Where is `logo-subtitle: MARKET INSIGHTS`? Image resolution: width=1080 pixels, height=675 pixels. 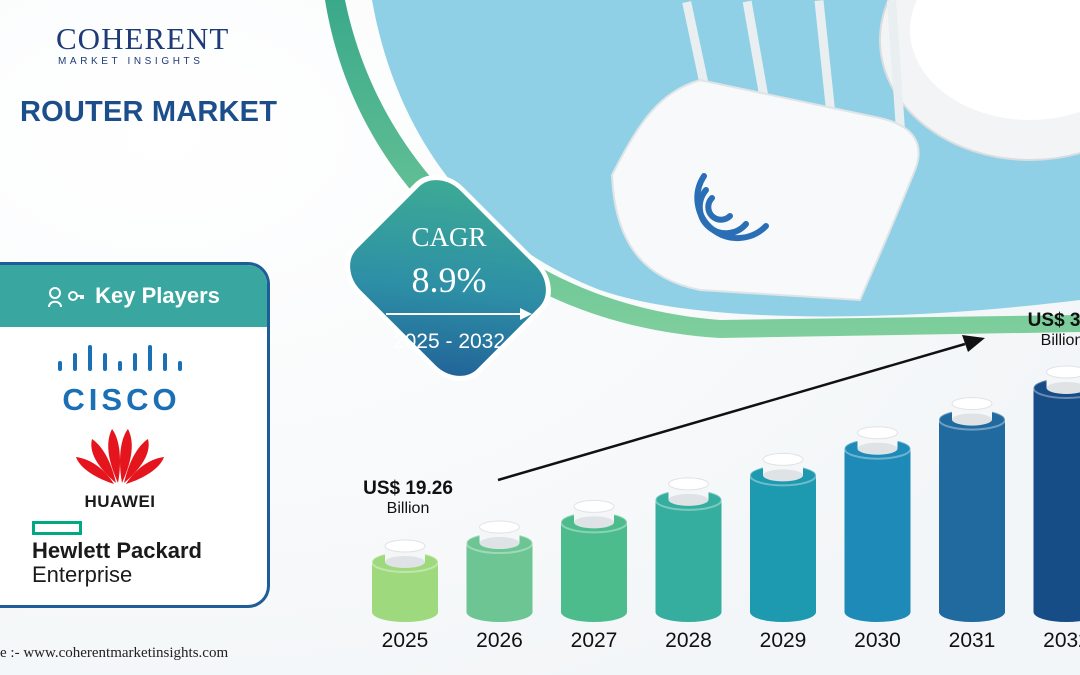 logo-subtitle: MARKET INSIGHTS is located at coordinates (131, 61).